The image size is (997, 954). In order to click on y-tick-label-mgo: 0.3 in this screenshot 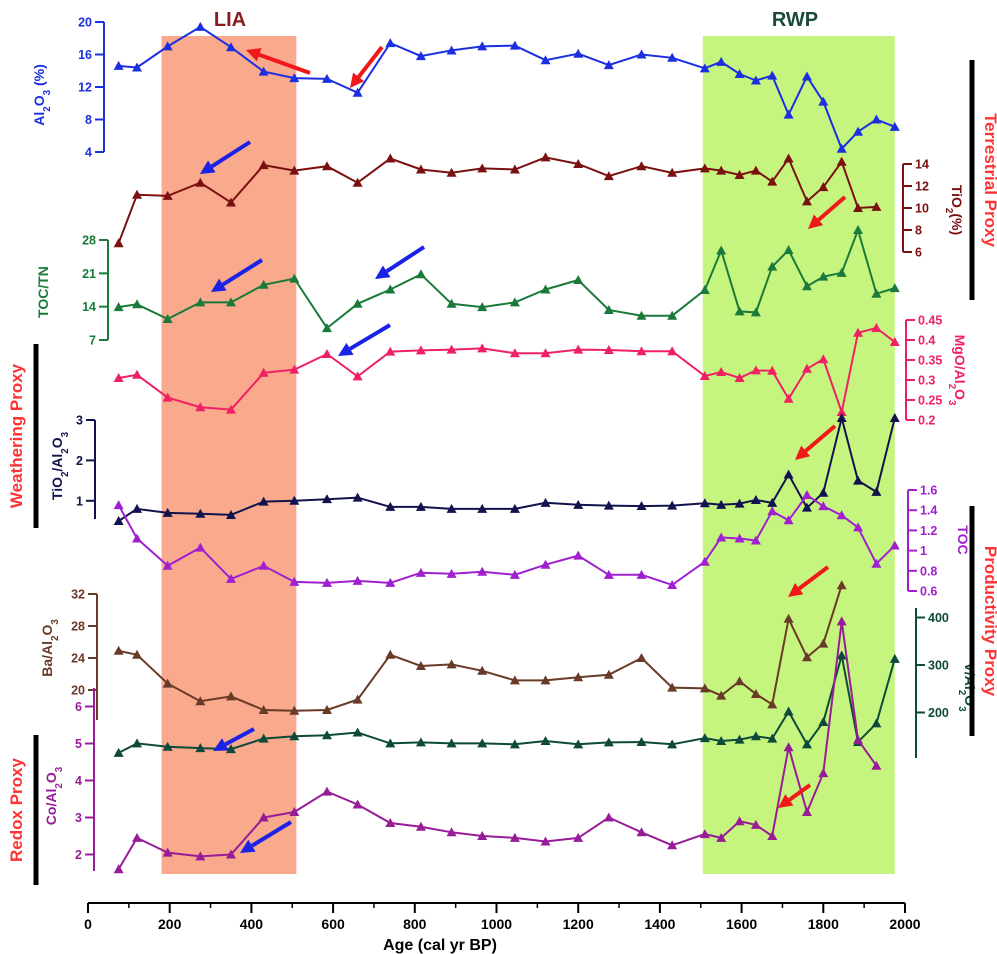, I will do `click(926, 381)`.